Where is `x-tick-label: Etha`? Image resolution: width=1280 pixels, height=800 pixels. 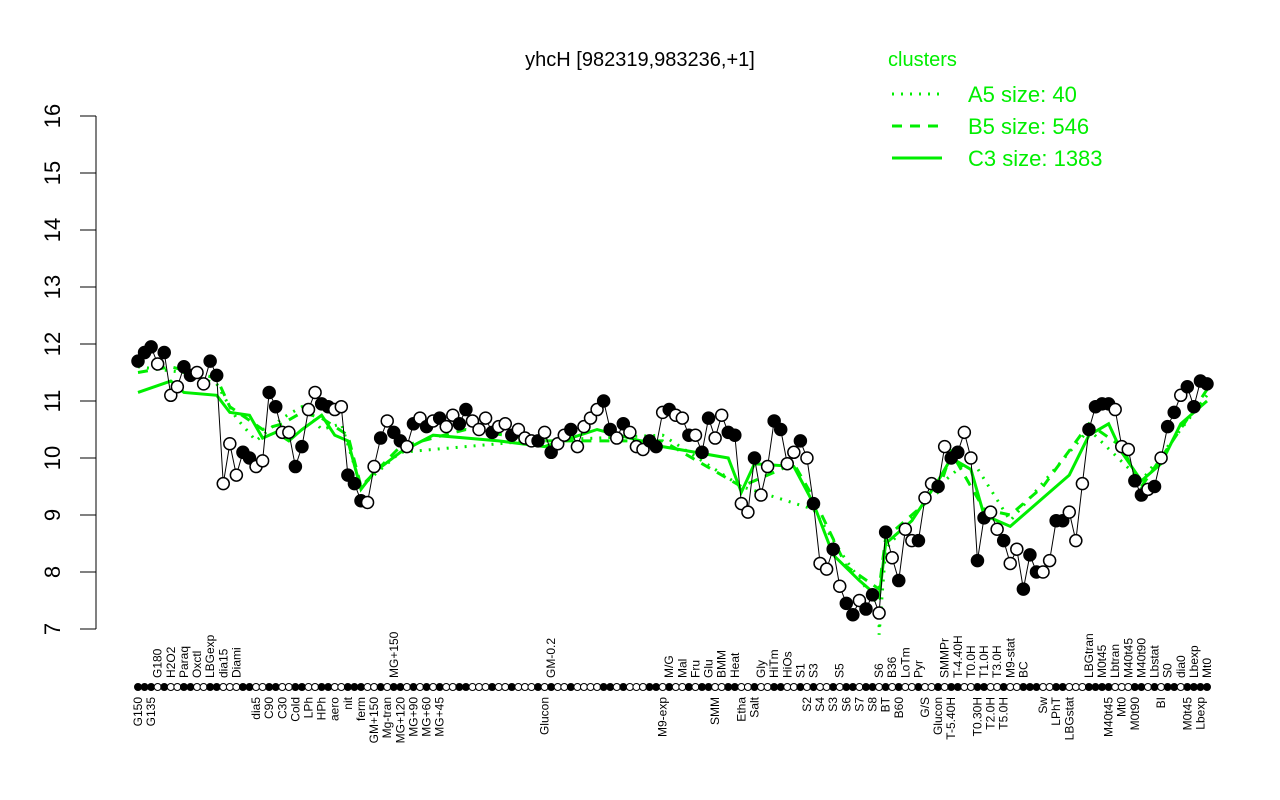 x-tick-label: Etha is located at coordinates (741, 709).